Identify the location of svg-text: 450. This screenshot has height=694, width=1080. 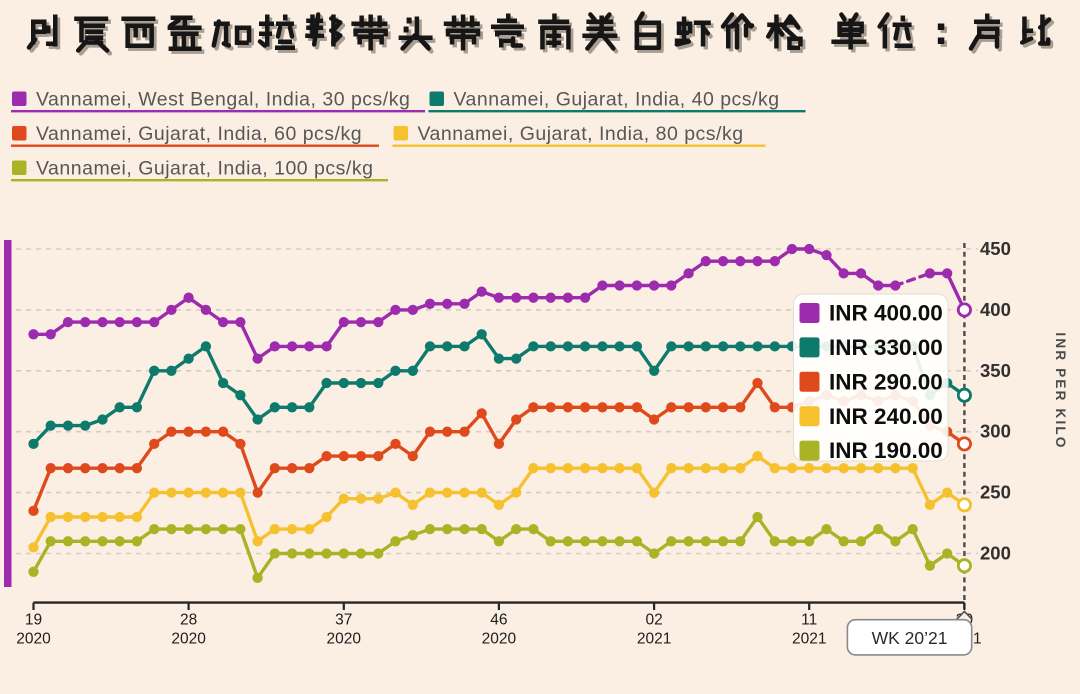
(995, 248).